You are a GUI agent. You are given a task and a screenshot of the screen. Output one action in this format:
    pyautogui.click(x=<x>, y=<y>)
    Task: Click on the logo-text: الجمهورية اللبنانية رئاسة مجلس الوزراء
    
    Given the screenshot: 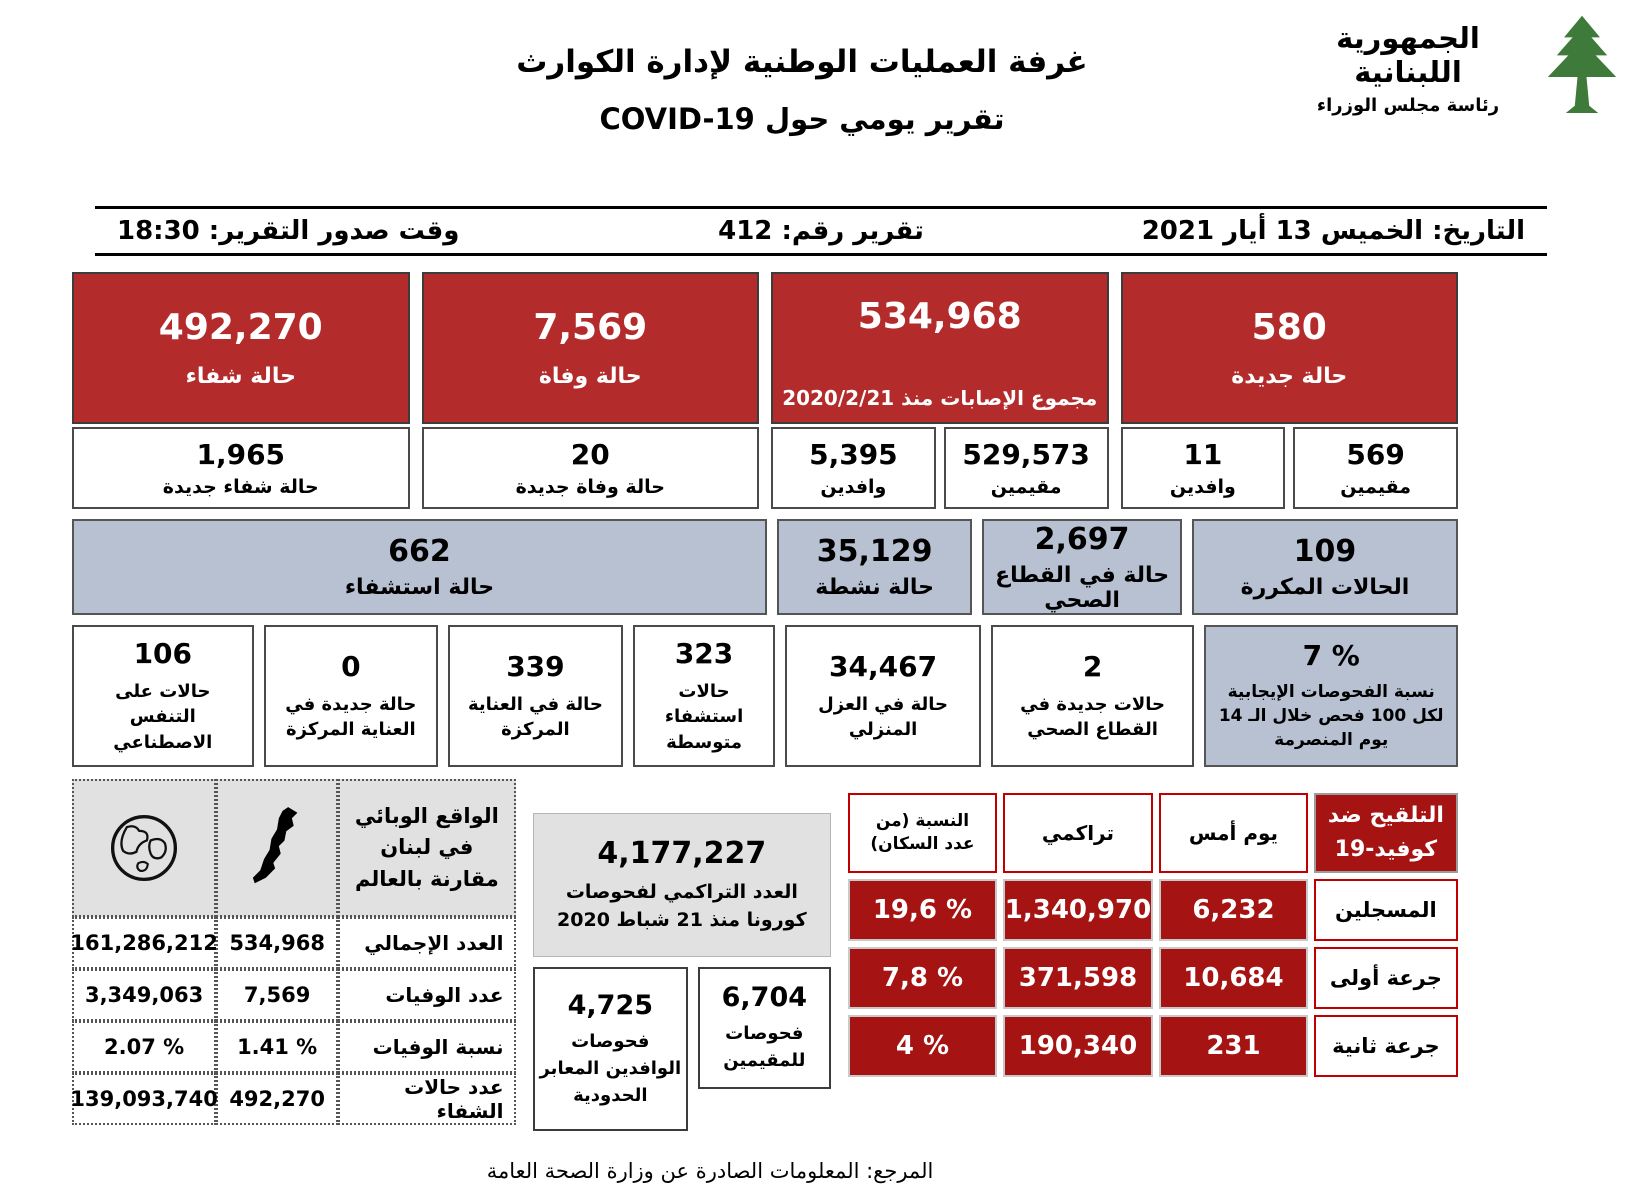 What is the action you would take?
    pyautogui.click(x=1408, y=68)
    